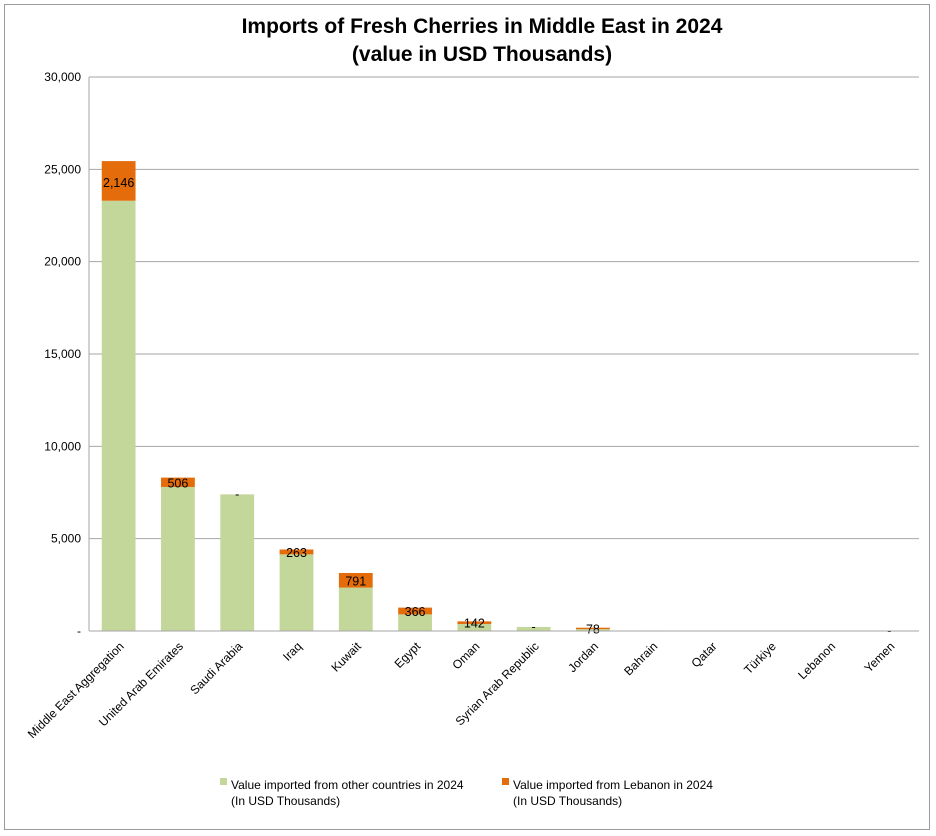  What do you see at coordinates (640, 658) in the screenshot?
I see `x-tick-label: Bahrain` at bounding box center [640, 658].